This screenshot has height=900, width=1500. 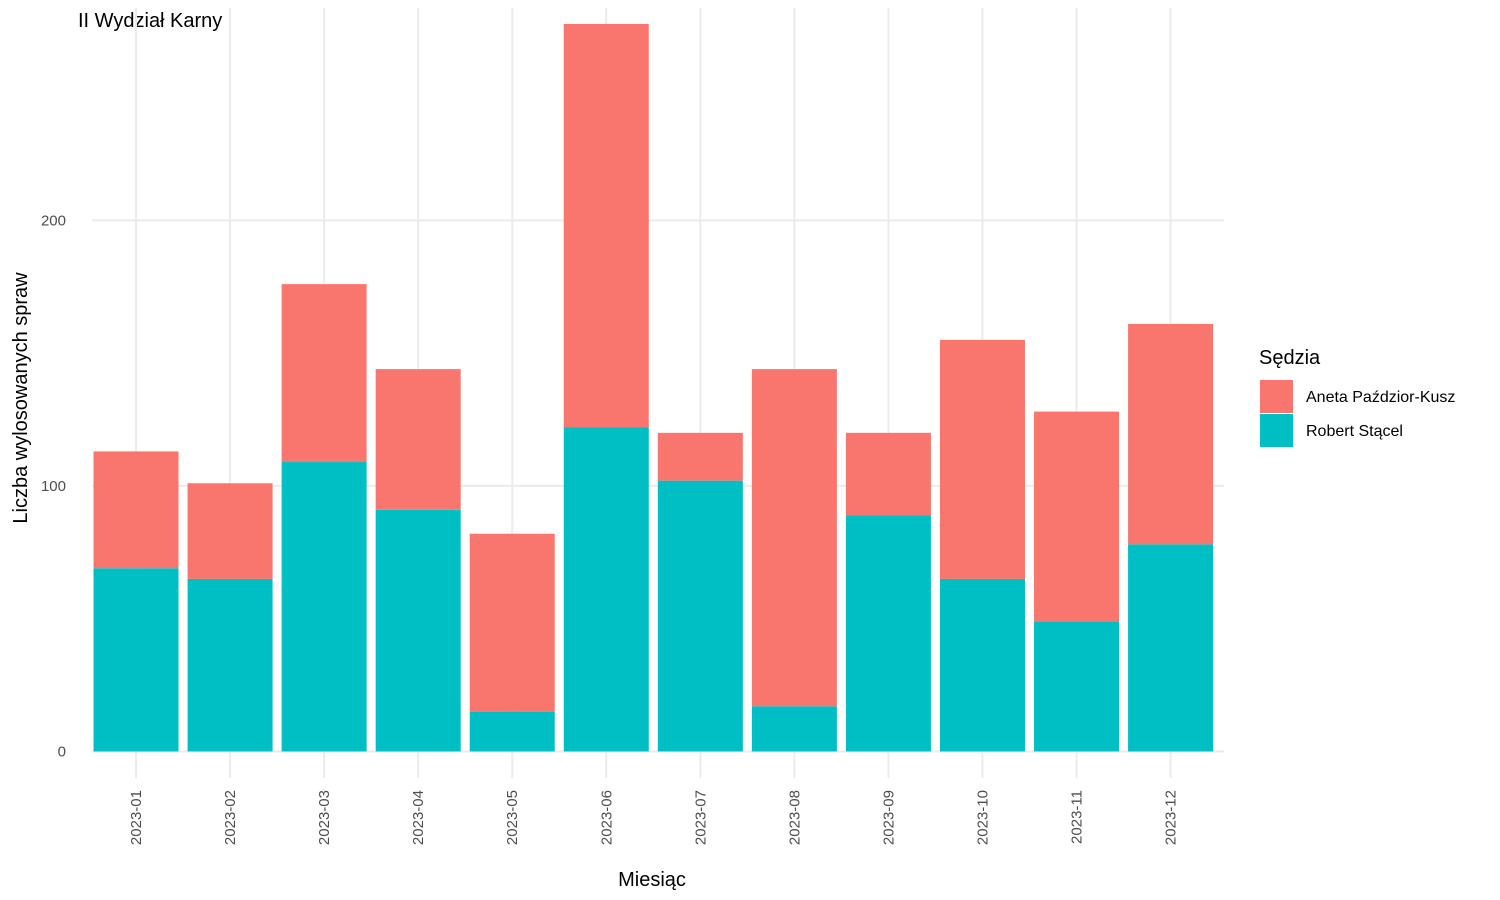 What do you see at coordinates (1171, 817) in the screenshot?
I see `x-tick-label: 2023-12` at bounding box center [1171, 817].